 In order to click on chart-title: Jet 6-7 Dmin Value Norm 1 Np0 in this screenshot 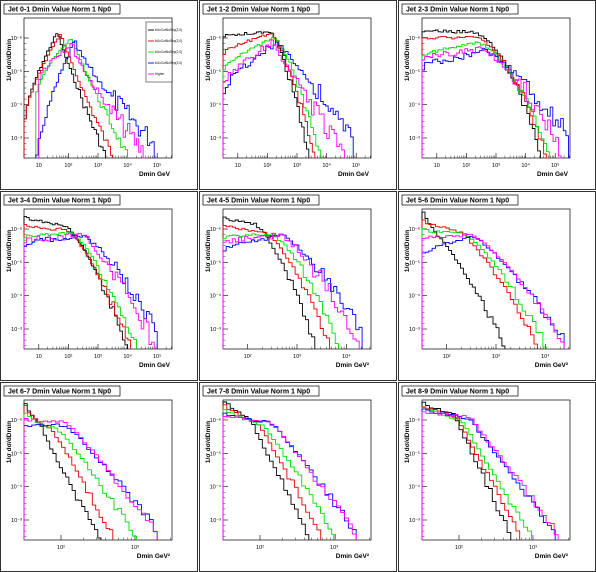, I will do `click(59, 392)`.